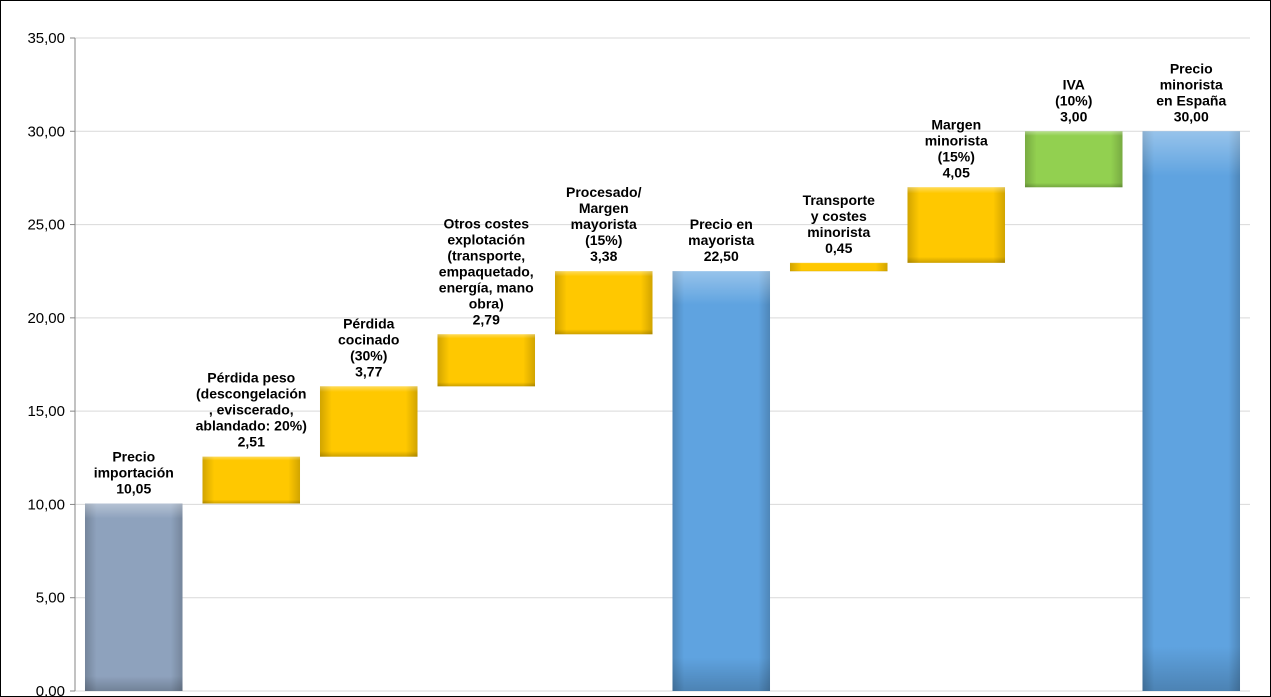  Describe the element at coordinates (603, 256) in the screenshot. I see `bar-label-line: 3,38` at that location.